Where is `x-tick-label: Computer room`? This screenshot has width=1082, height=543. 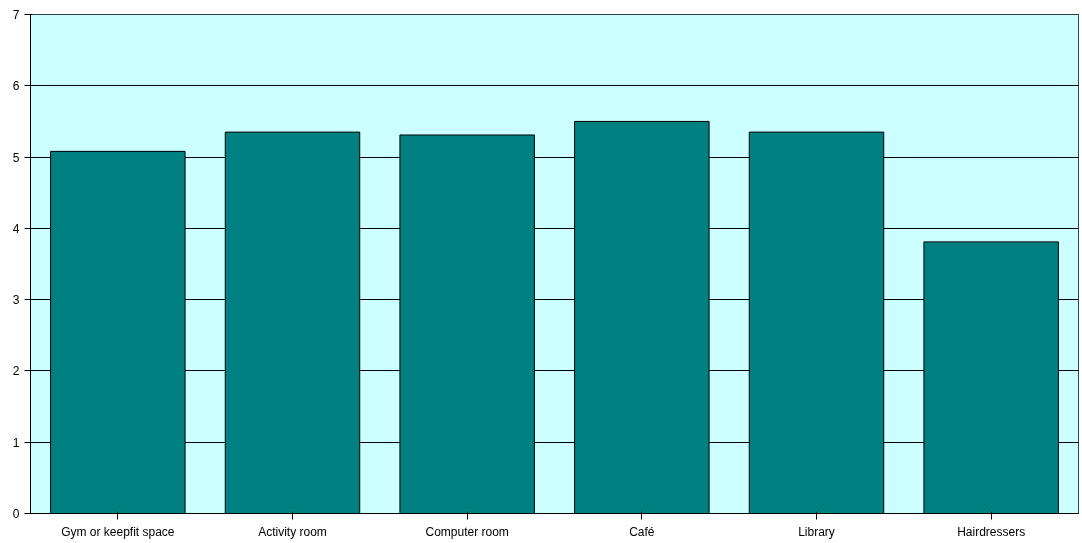 x-tick-label: Computer room is located at coordinates (467, 531).